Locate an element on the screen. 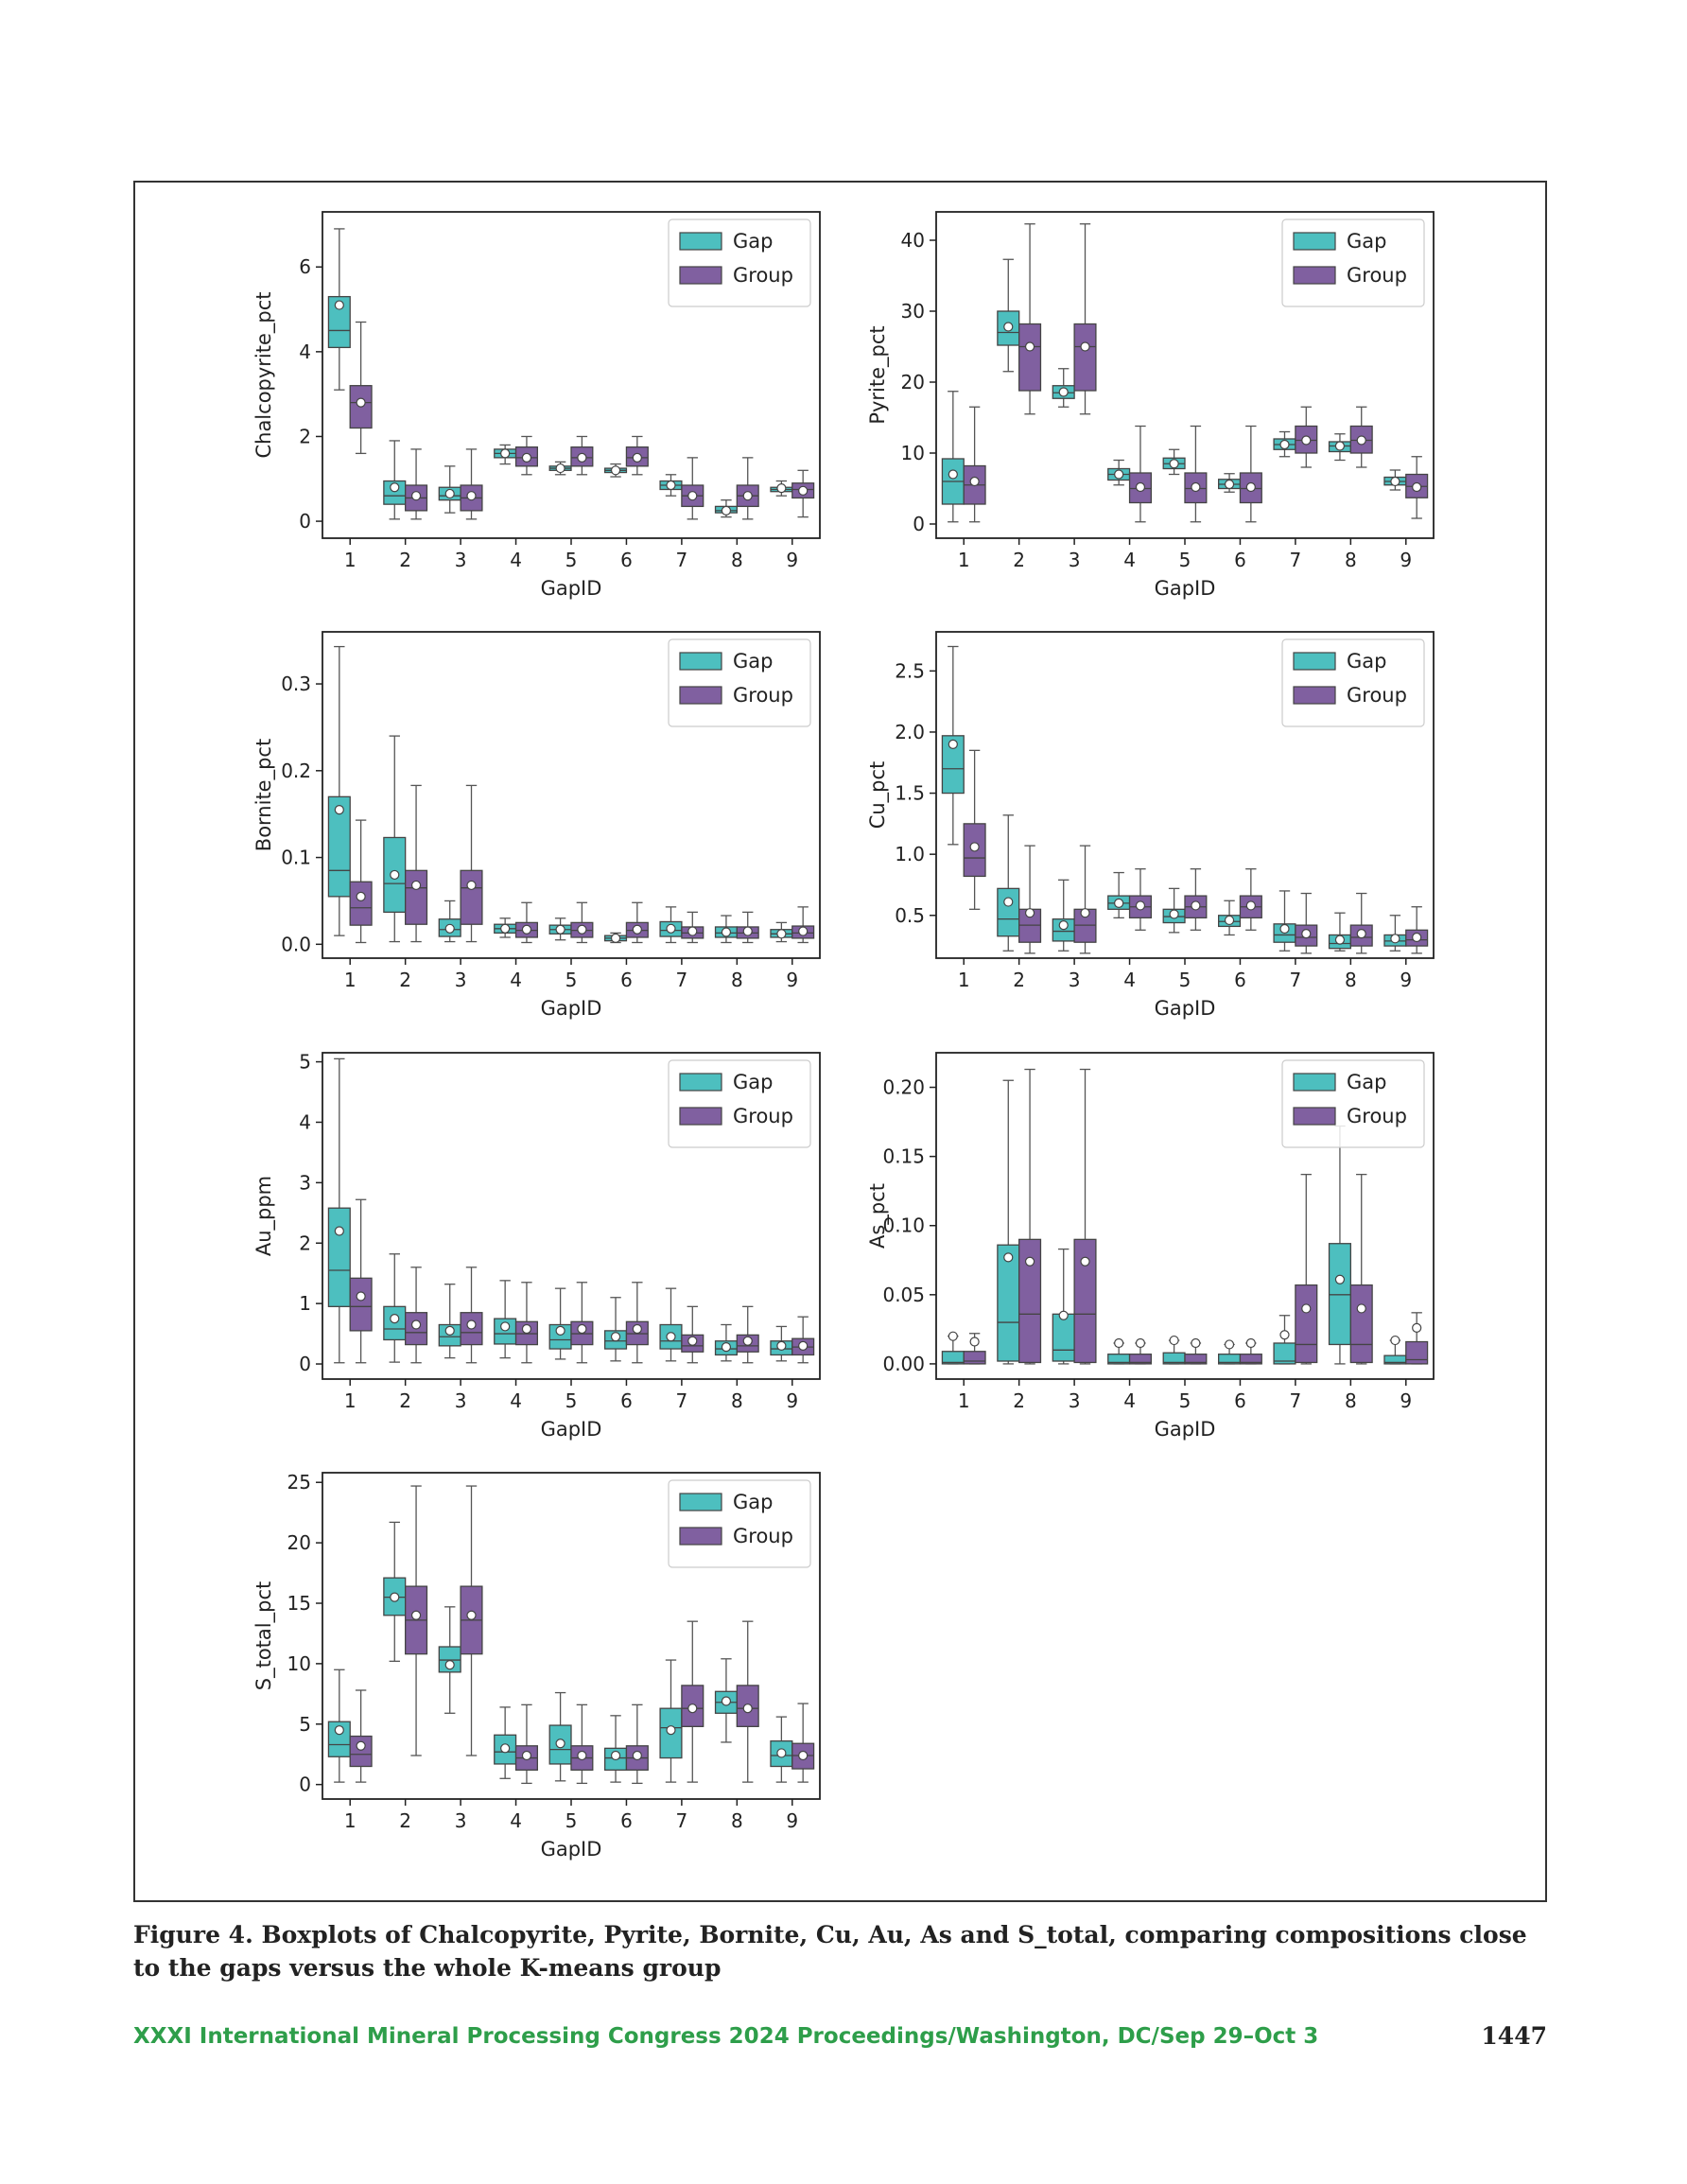  y-tick-label: 0.20 is located at coordinates (903, 1088).